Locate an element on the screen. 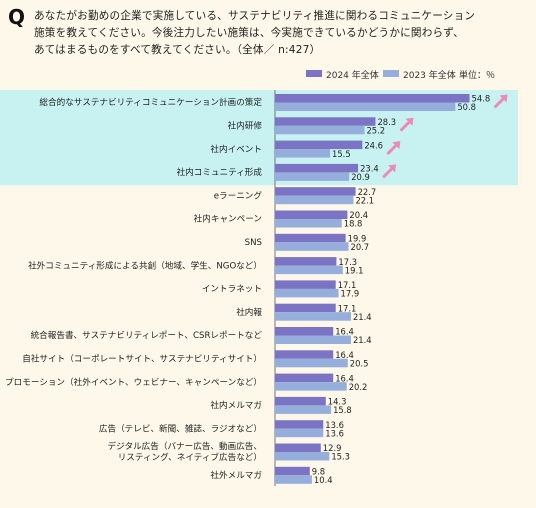 Image resolution: width=536 pixels, height=508 pixels. category-label: デジタル広告（バナー広告、動画広告、 is located at coordinates (184, 446).